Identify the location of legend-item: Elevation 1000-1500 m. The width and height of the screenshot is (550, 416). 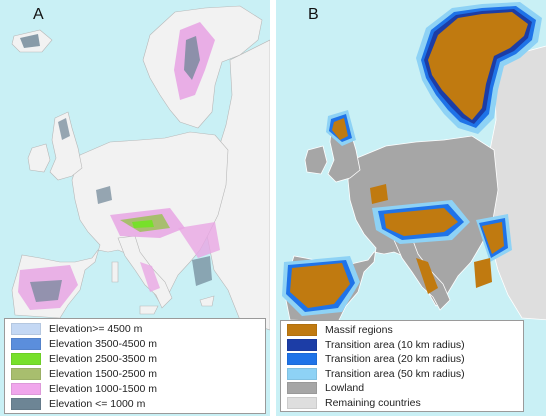
(135, 388).